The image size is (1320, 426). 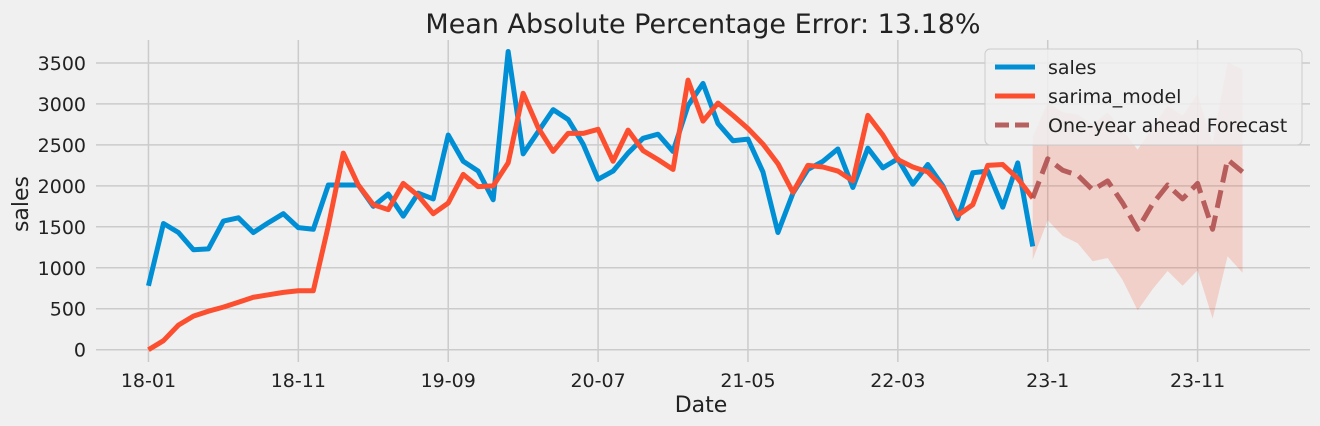 What do you see at coordinates (62, 269) in the screenshot?
I see `y-tick-label: 1000` at bounding box center [62, 269].